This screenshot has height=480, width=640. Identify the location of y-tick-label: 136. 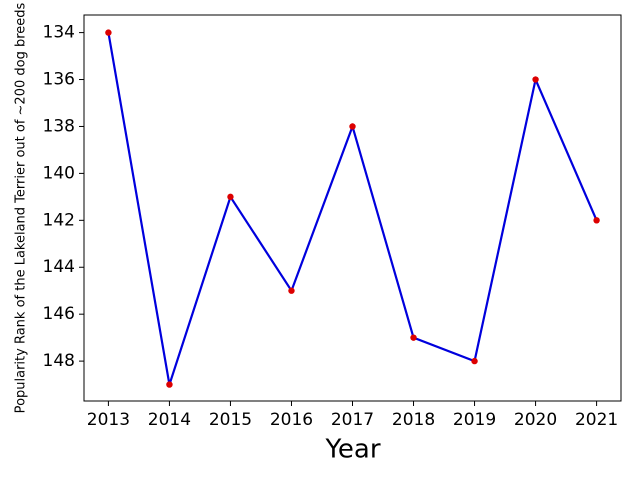
(59, 80).